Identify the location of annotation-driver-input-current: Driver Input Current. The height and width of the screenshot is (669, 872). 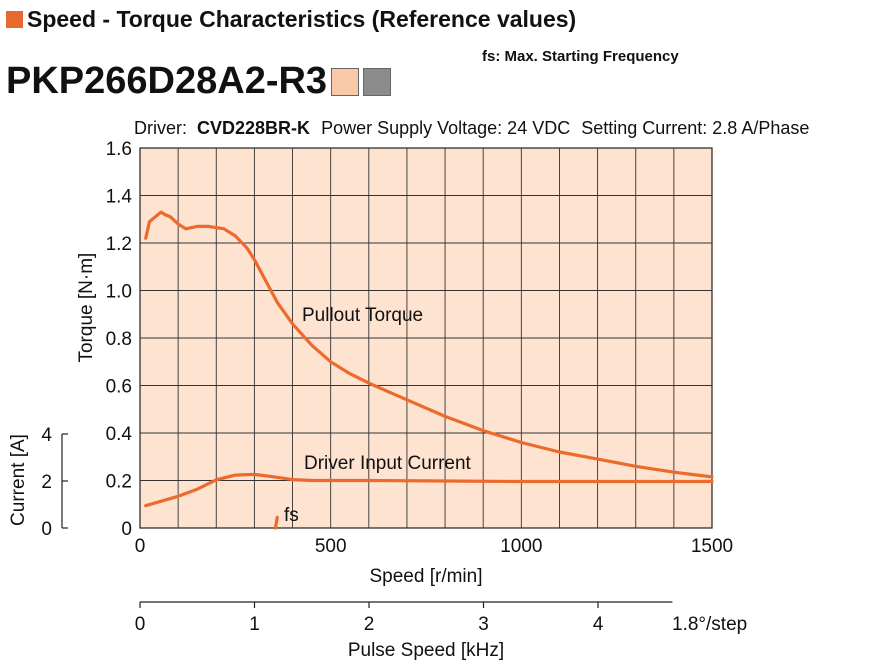
(388, 463).